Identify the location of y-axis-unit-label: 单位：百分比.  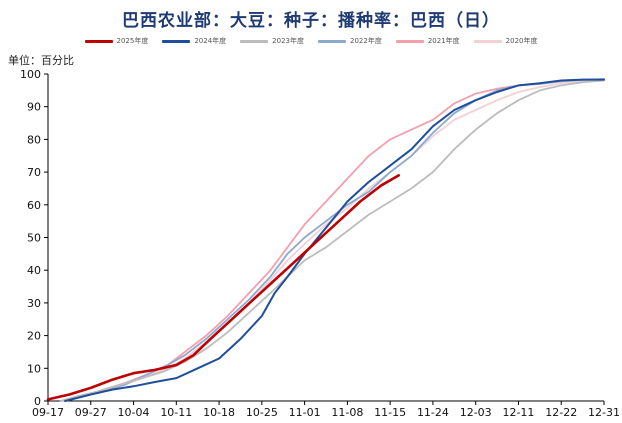
(41, 60).